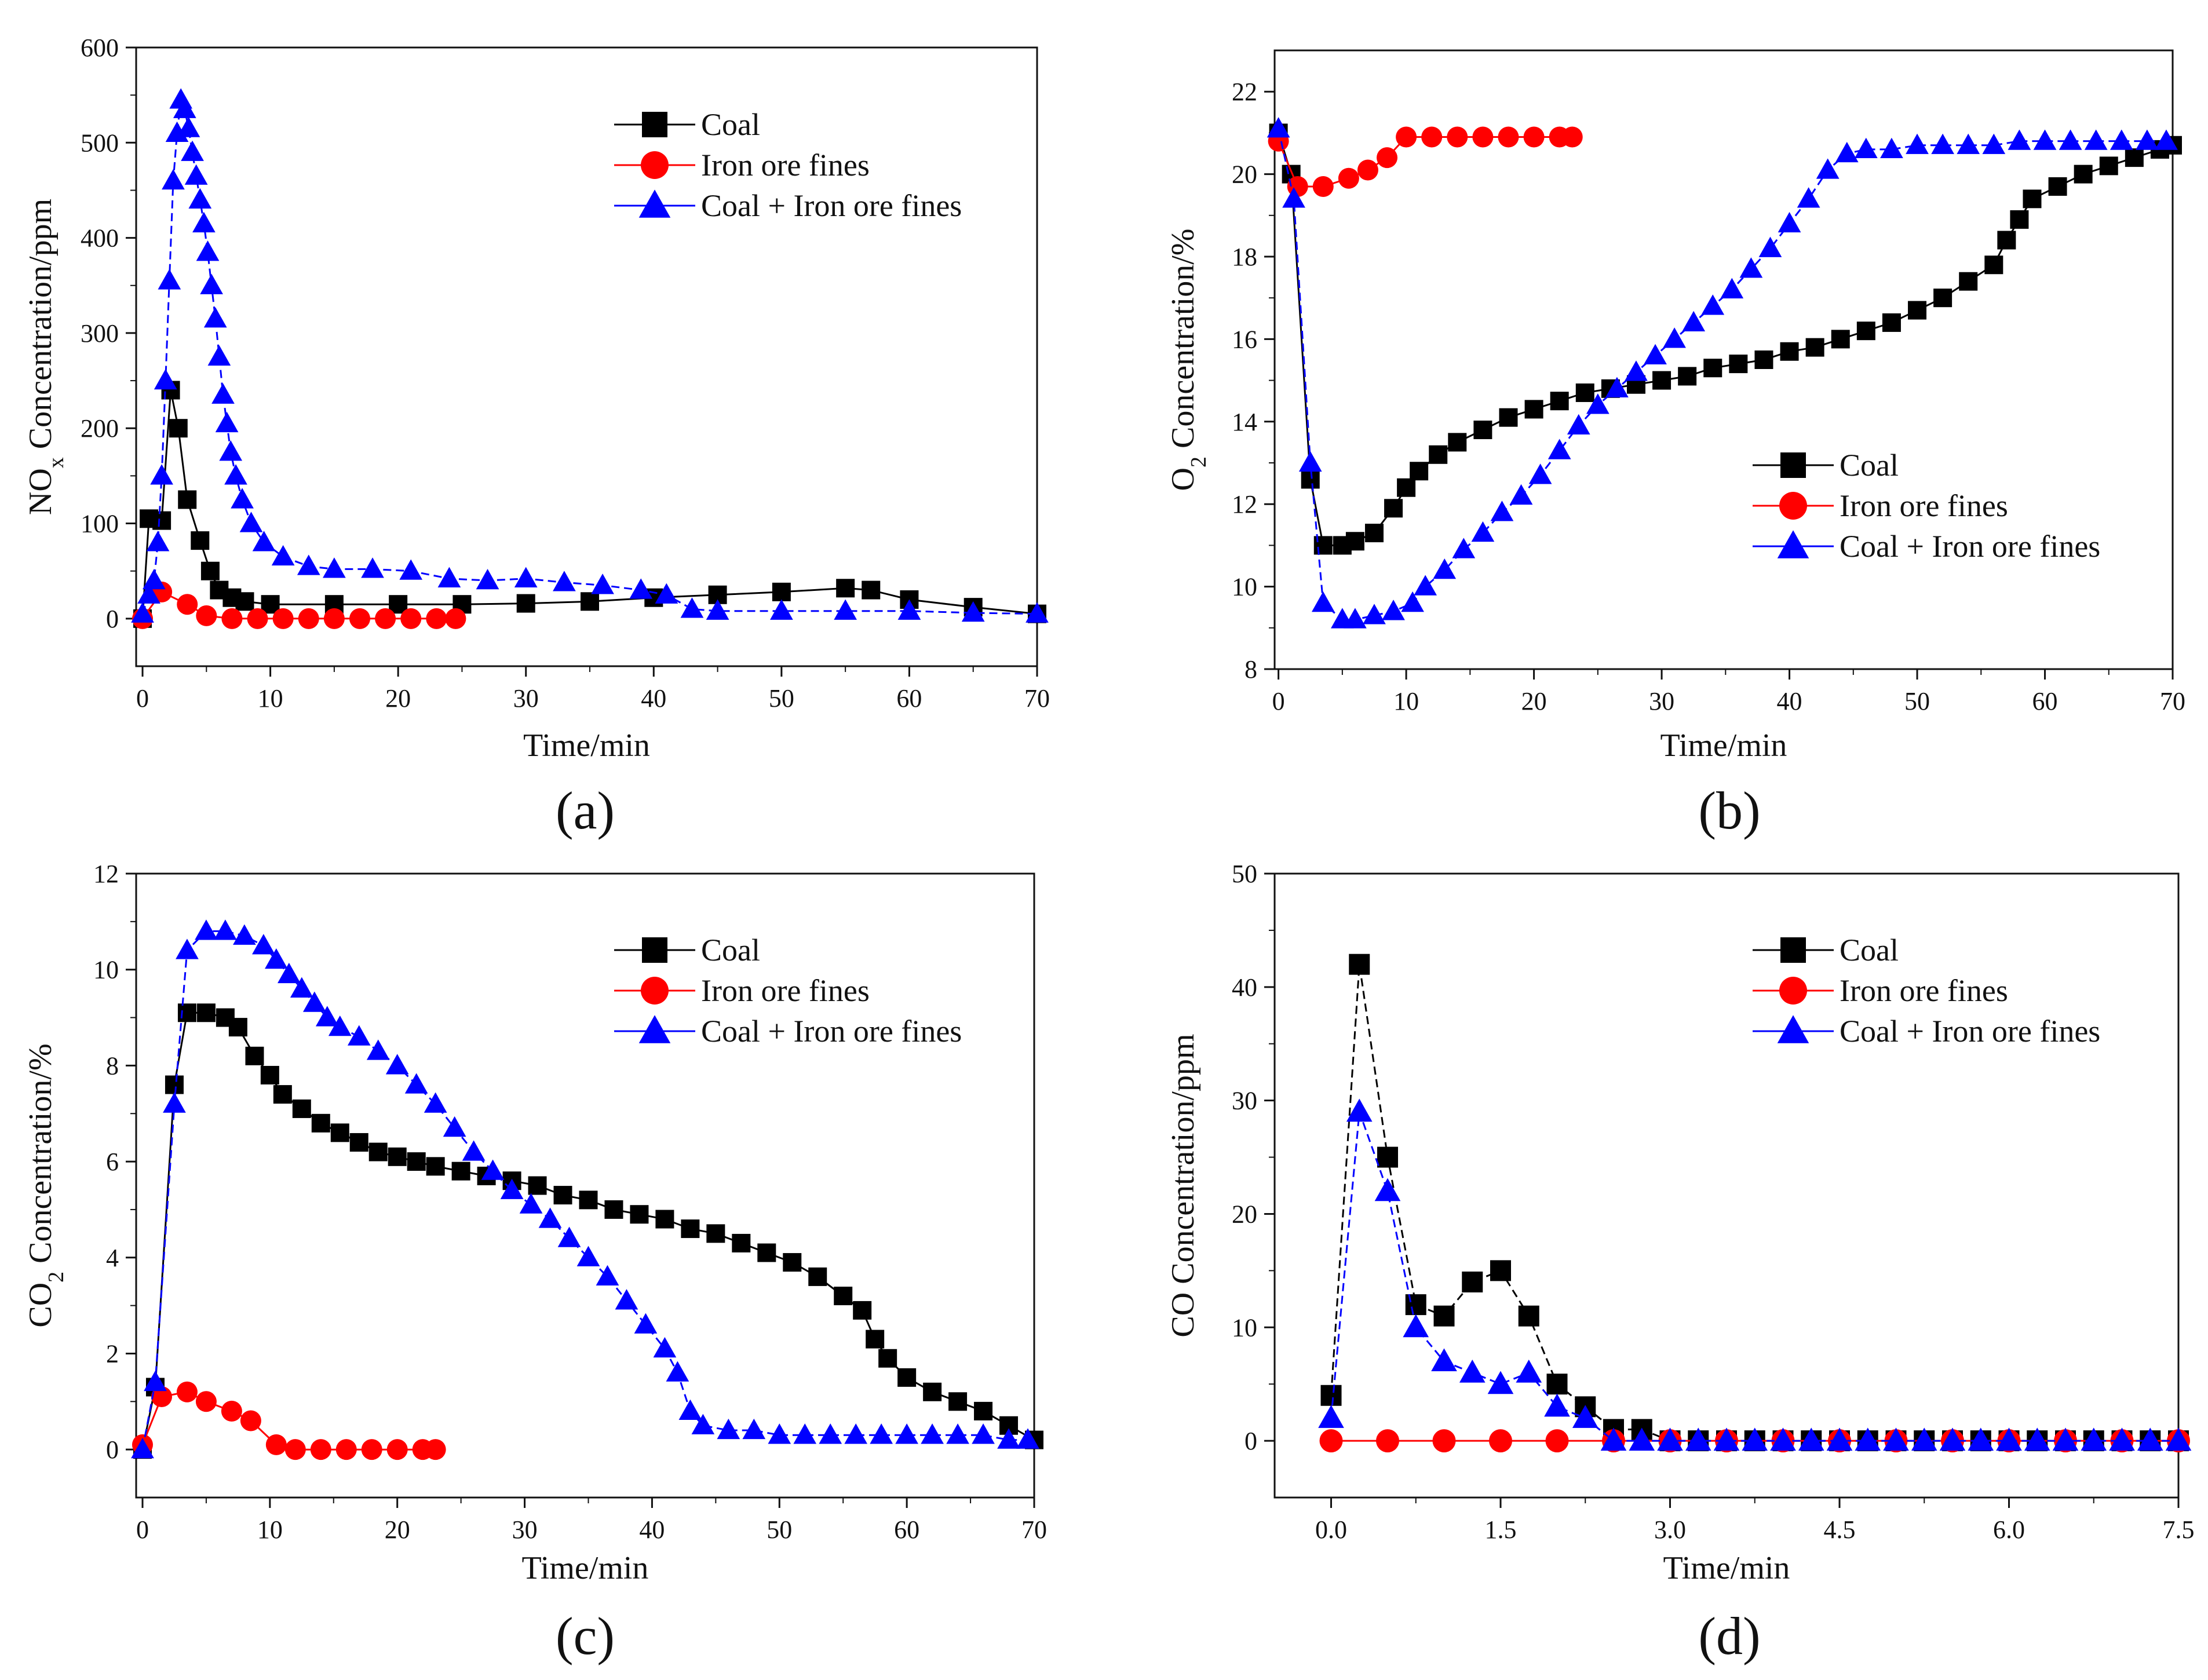  What do you see at coordinates (2045, 701) in the screenshot?
I see `x-tick-label: 60` at bounding box center [2045, 701].